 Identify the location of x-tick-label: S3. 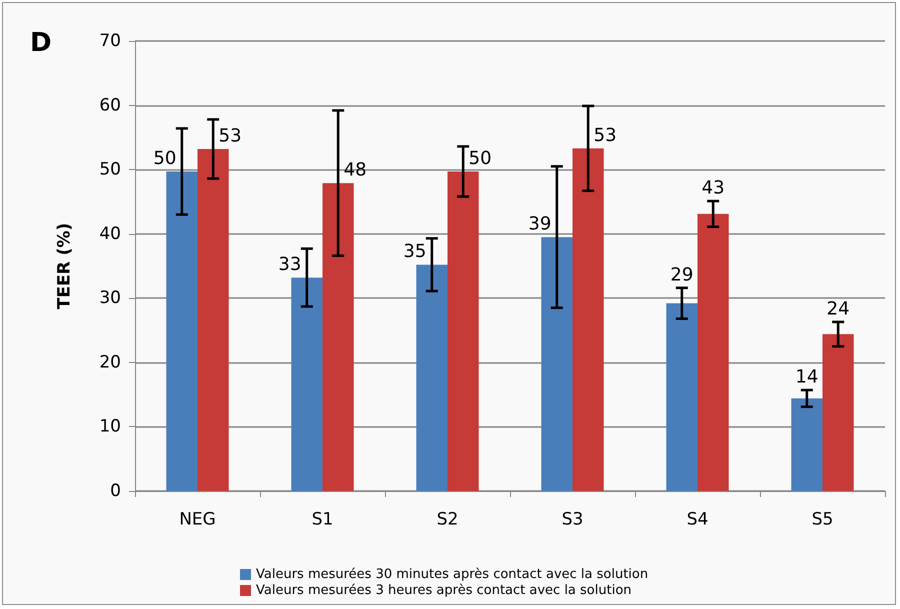
(573, 520).